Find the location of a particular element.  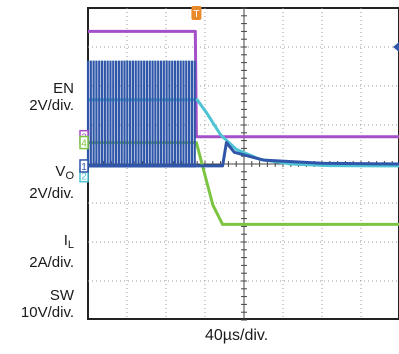

il-marker-label: 4 is located at coordinates (84, 144).